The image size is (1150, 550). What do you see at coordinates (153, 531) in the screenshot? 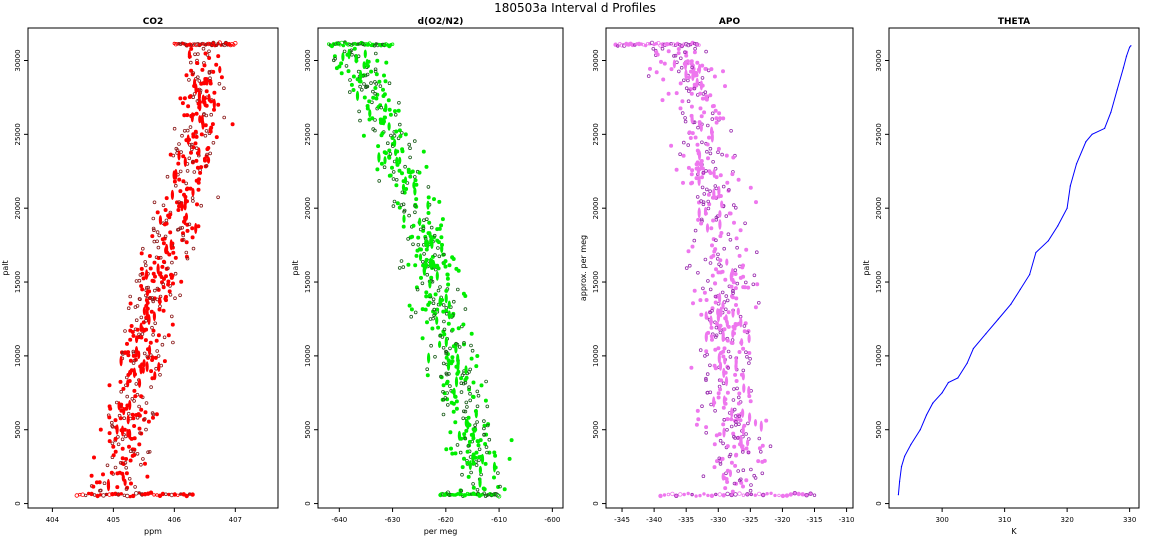
I see `x-axis-label: ppm` at bounding box center [153, 531].